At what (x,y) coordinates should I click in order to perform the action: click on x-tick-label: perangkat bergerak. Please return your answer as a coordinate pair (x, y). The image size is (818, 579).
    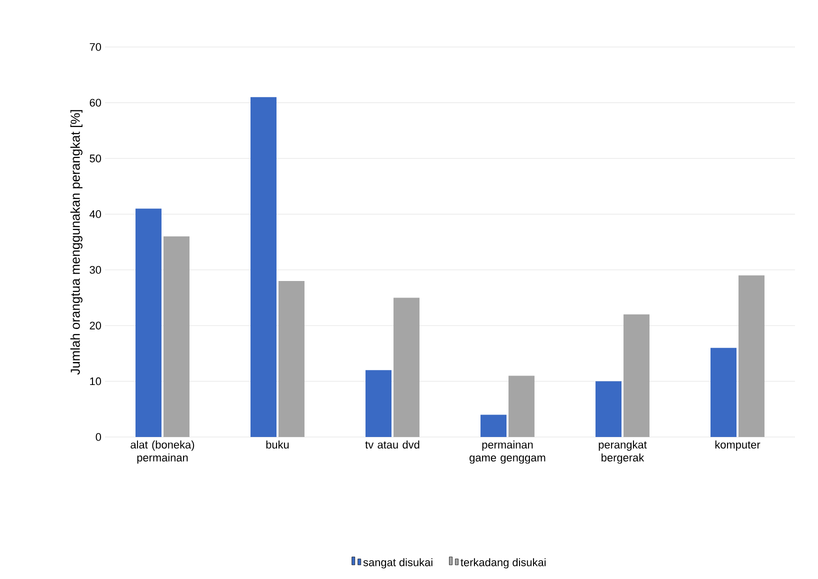
    Looking at the image, I should click on (622, 452).